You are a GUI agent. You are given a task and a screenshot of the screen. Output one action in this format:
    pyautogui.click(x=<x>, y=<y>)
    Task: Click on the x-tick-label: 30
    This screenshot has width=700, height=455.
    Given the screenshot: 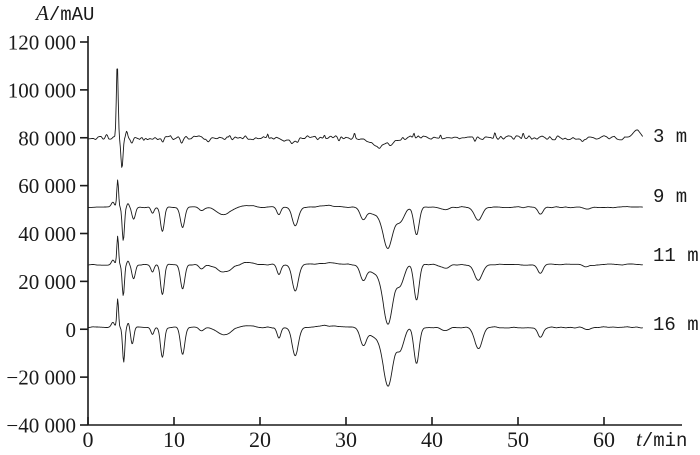 What is the action you would take?
    pyautogui.click(x=346, y=439)
    